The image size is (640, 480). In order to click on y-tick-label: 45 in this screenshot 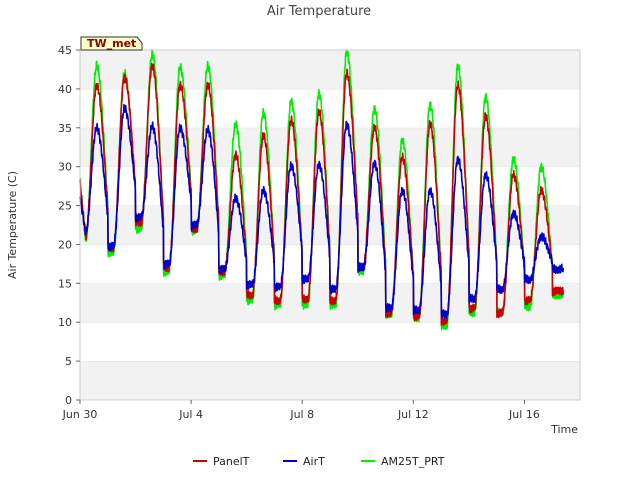, I will do `click(65, 50)`.